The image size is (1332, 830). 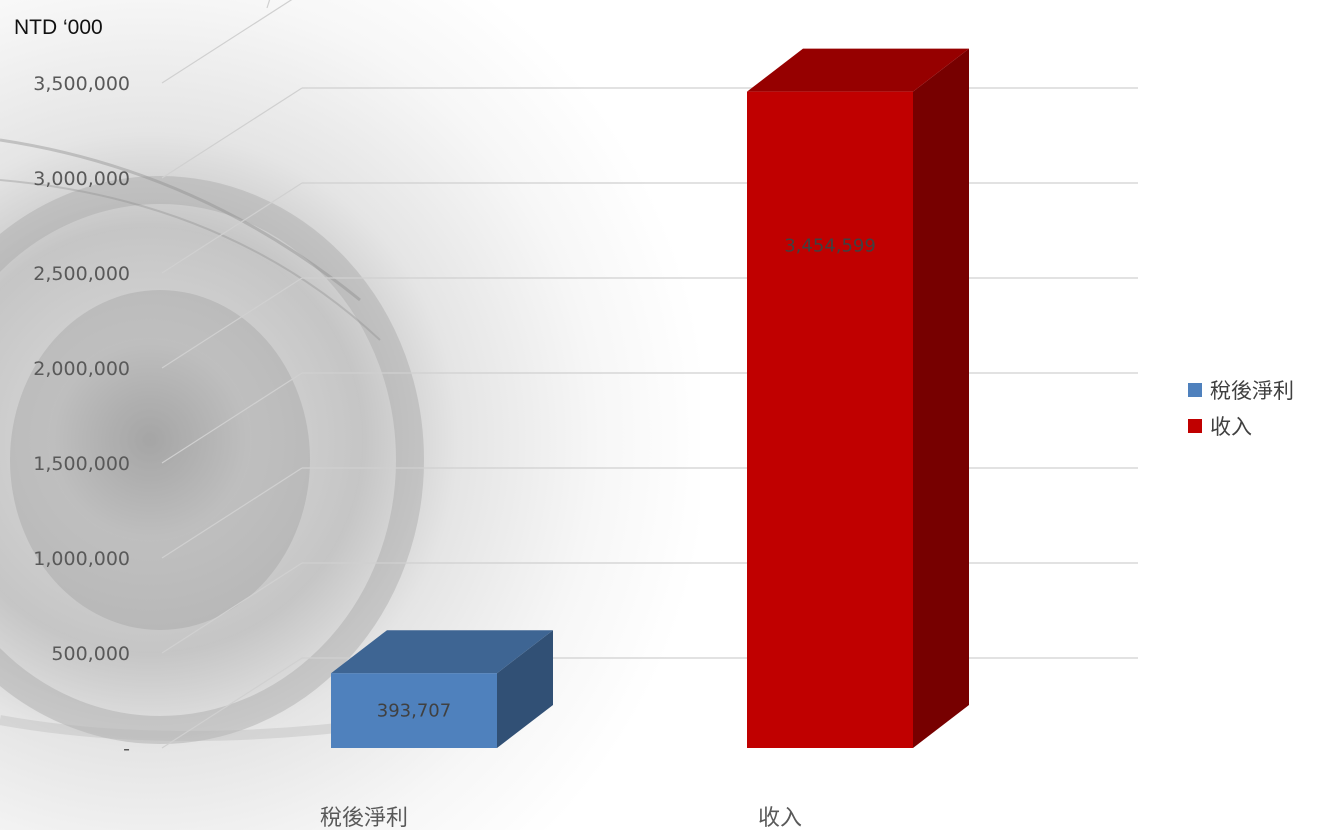 I want to click on legend: 稅後淨利 收入, so click(x=1241, y=408).